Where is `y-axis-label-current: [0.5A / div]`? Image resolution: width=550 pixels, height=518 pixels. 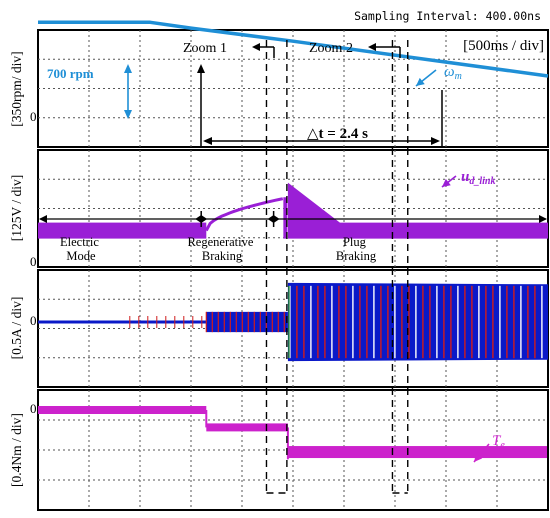 y-axis-label-current: [0.5A / div] is located at coordinates (16, 328).